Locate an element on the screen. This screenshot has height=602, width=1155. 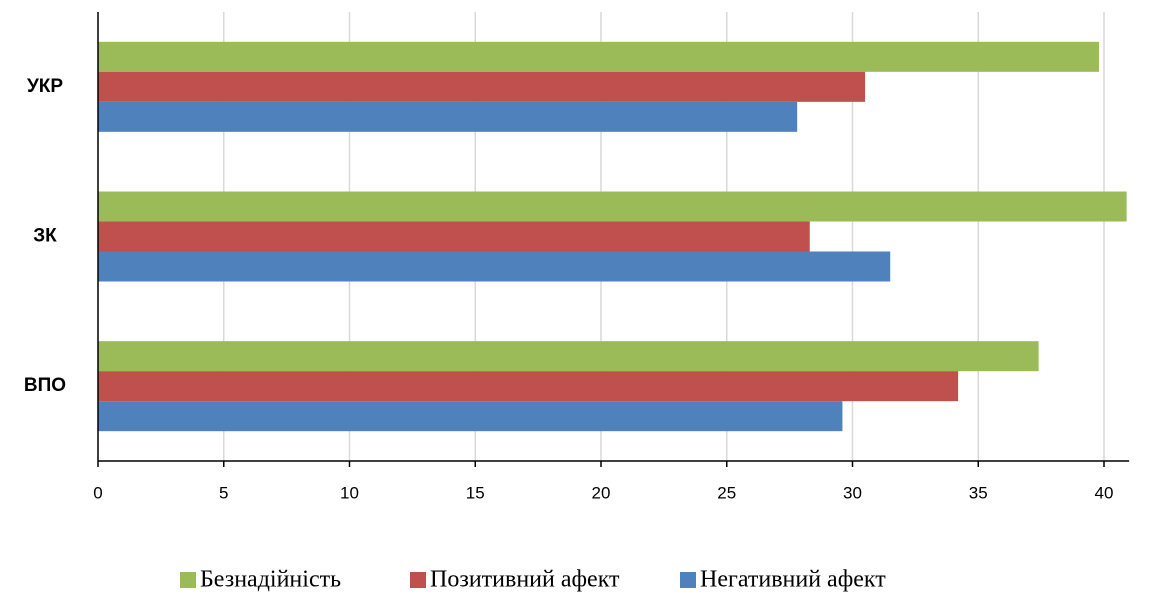
x-tick-label: 5 is located at coordinates (223, 492).